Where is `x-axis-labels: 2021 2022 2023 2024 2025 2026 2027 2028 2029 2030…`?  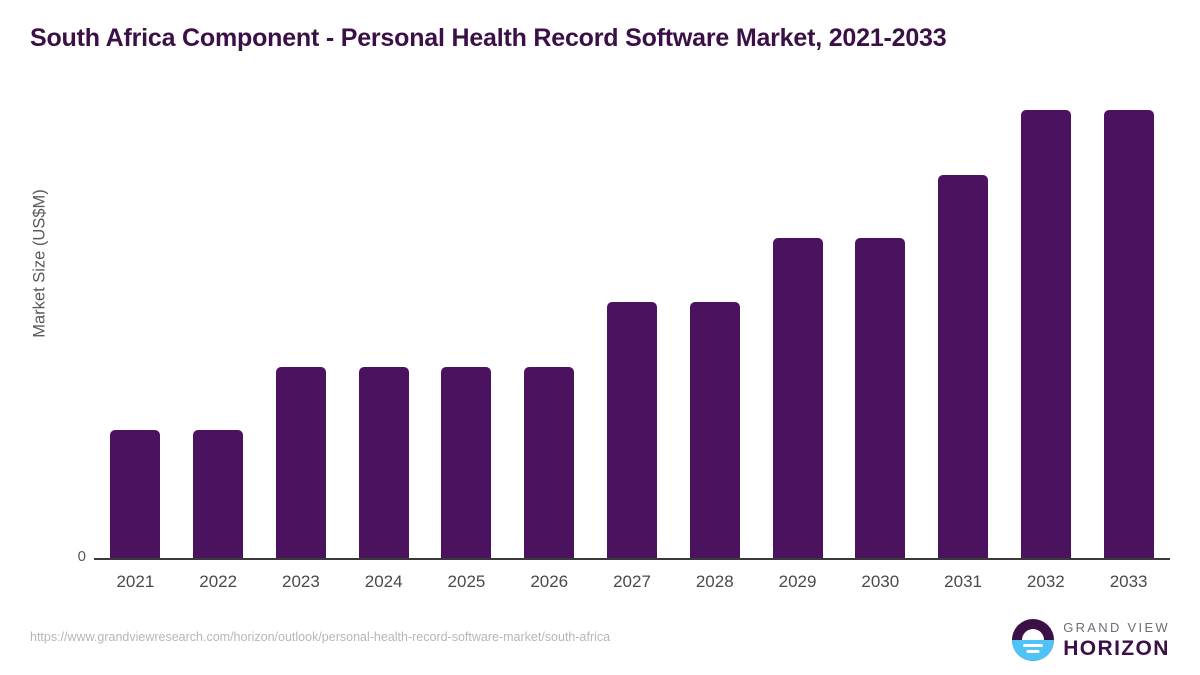 x-axis-labels: 2021 2022 2023 2024 2025 2026 2027 2028 2029 2030… is located at coordinates (632, 585).